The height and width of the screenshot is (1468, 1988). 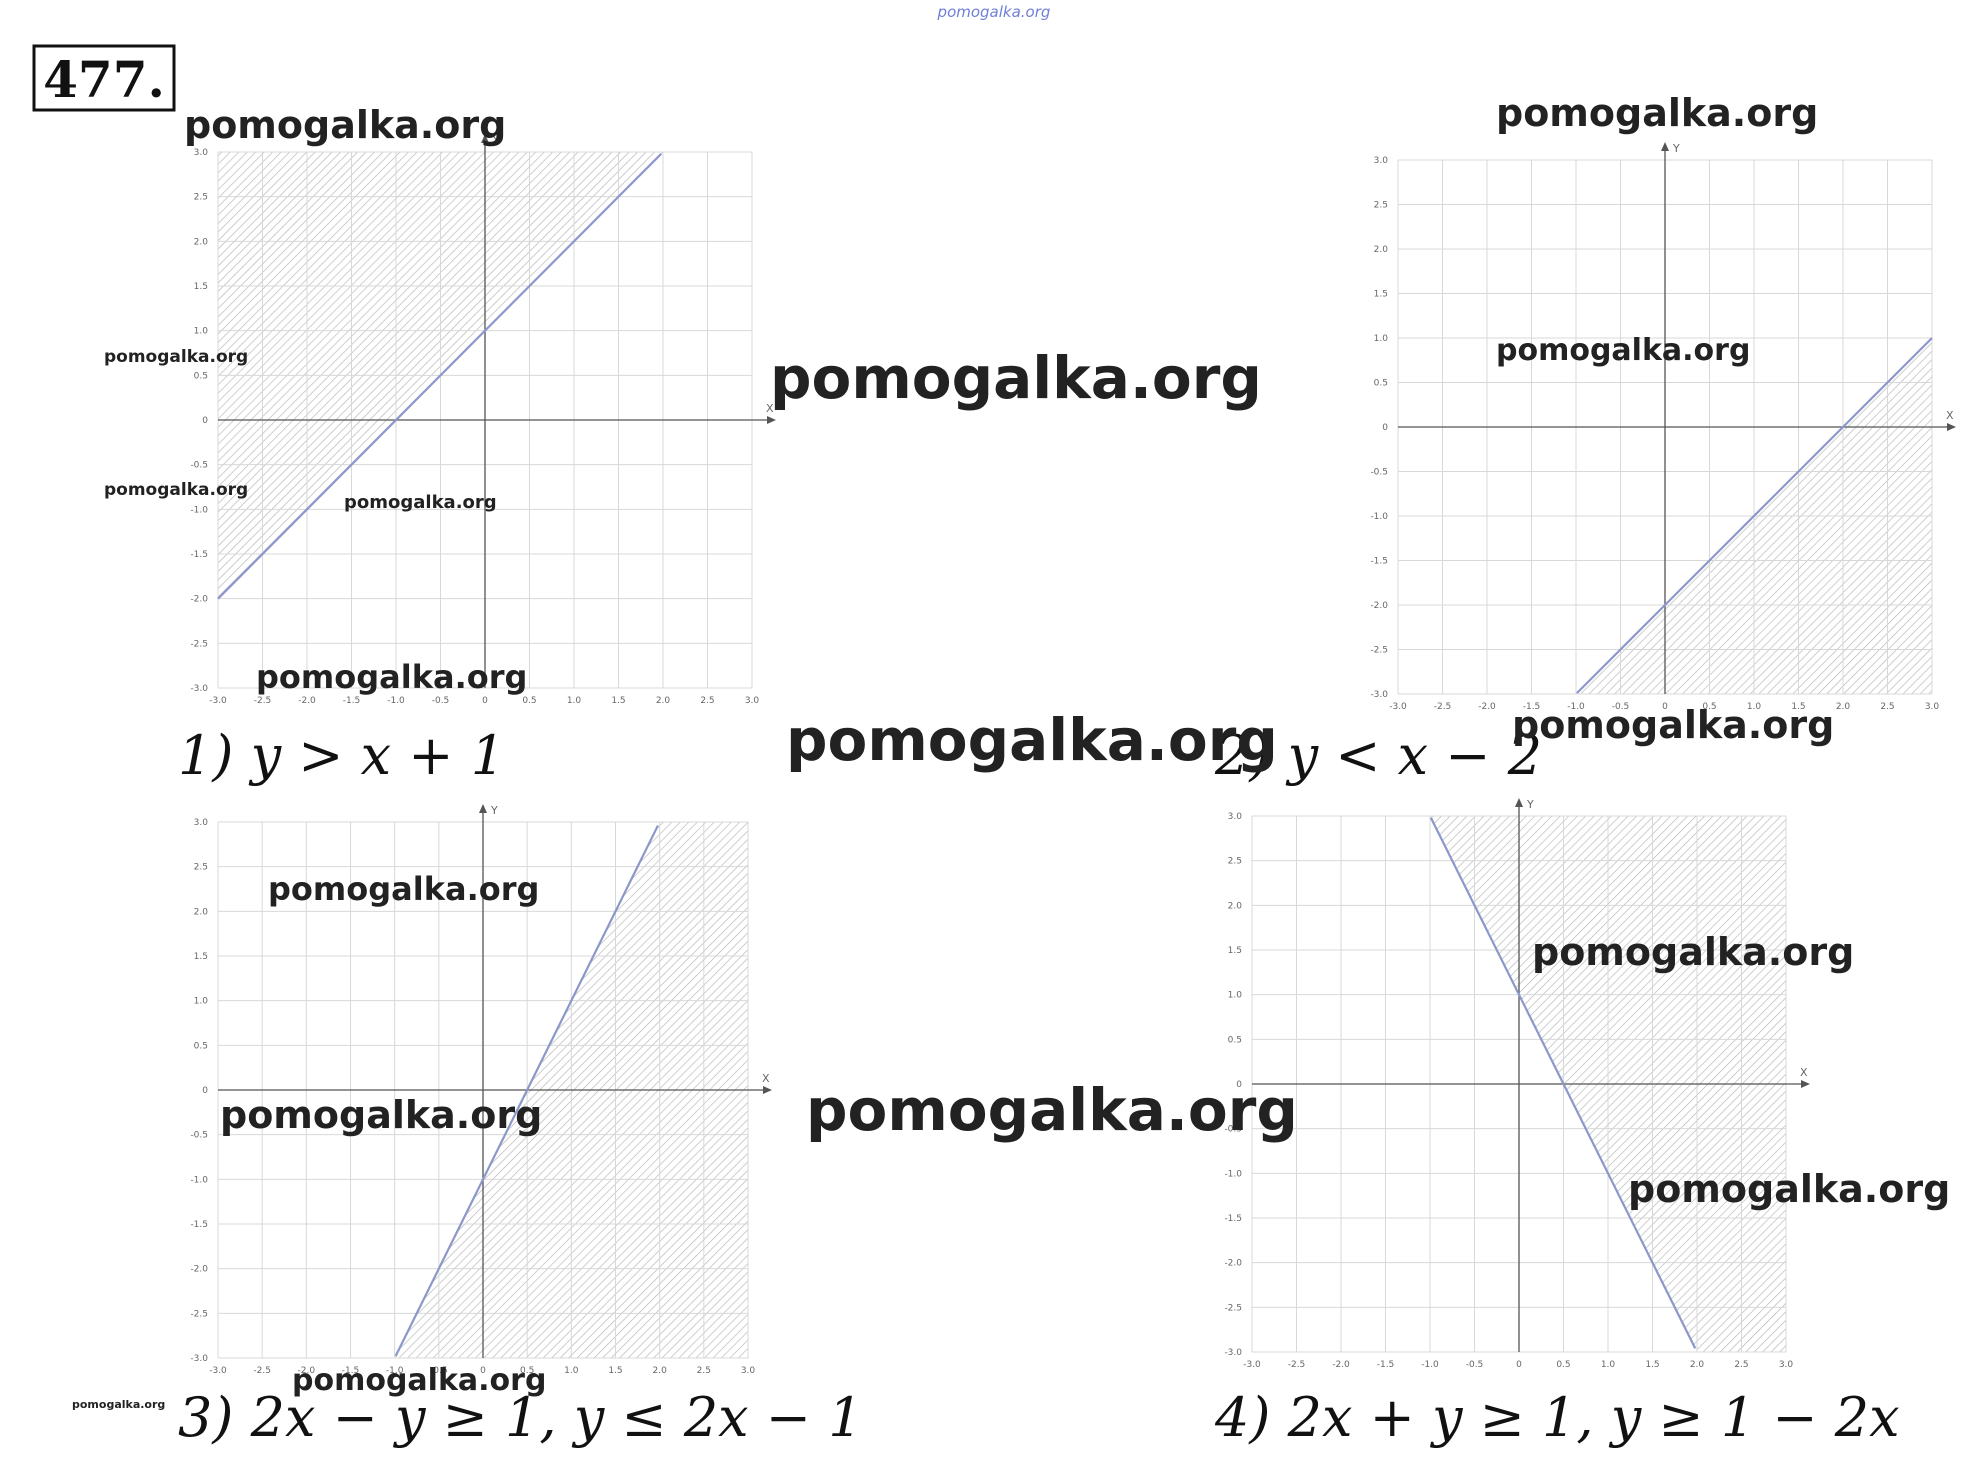 I want to click on problem-number-box, so click(x=104, y=78).